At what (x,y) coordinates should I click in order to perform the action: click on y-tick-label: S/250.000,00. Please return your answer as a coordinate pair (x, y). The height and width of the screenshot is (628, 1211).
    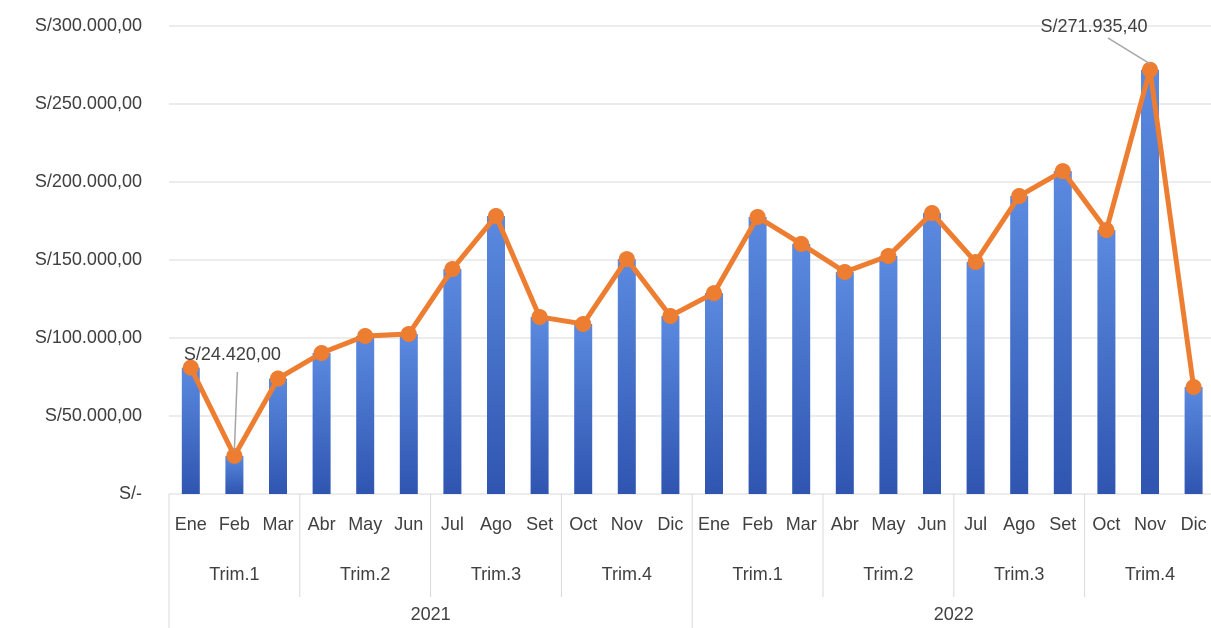
    Looking at the image, I should click on (88, 103).